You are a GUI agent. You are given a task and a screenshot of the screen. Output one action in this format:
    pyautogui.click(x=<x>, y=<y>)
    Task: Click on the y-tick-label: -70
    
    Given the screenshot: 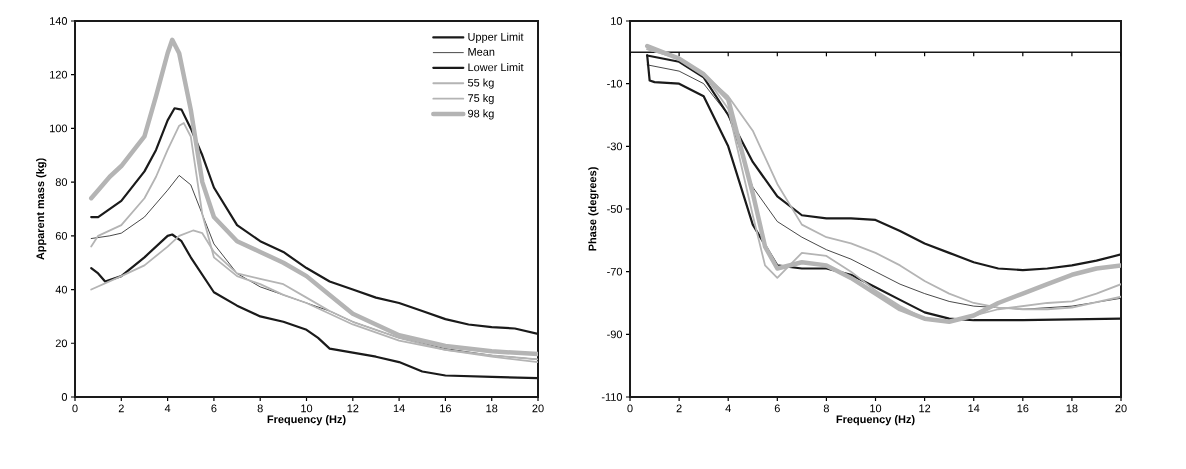 What is the action you would take?
    pyautogui.click(x=615, y=271)
    